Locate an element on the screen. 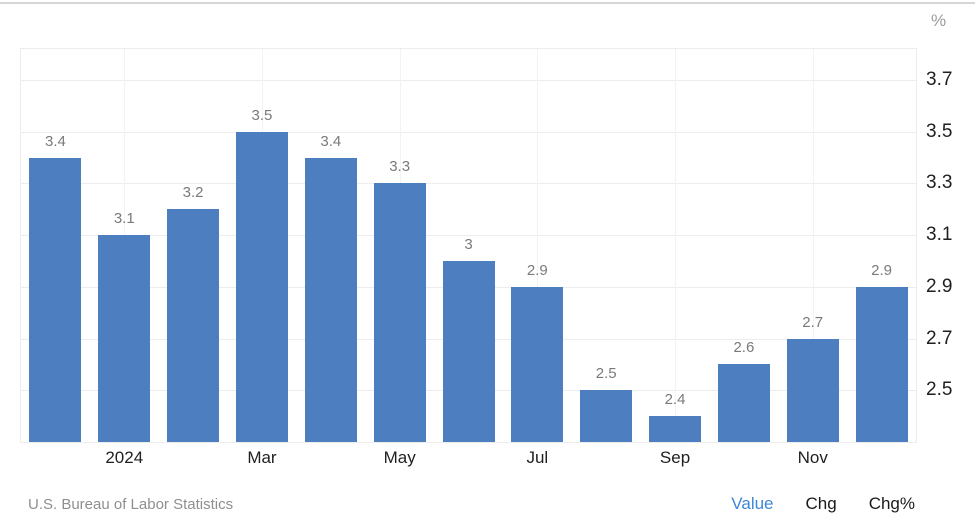 The image size is (975, 530). y-axis-tick-label: 2.5 is located at coordinates (939, 390).